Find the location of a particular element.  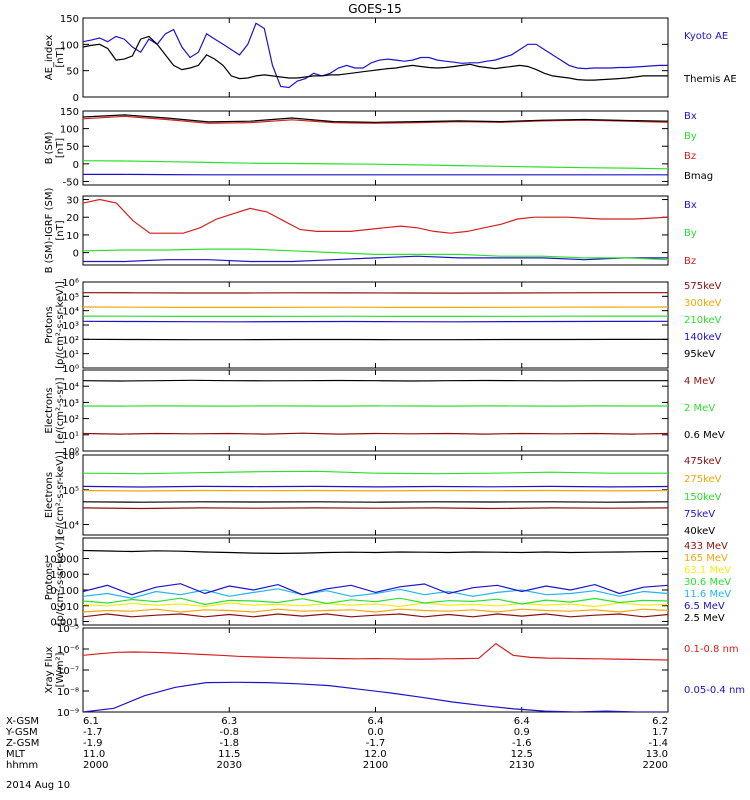

legend-label: 63.1 MeV is located at coordinates (707, 570).